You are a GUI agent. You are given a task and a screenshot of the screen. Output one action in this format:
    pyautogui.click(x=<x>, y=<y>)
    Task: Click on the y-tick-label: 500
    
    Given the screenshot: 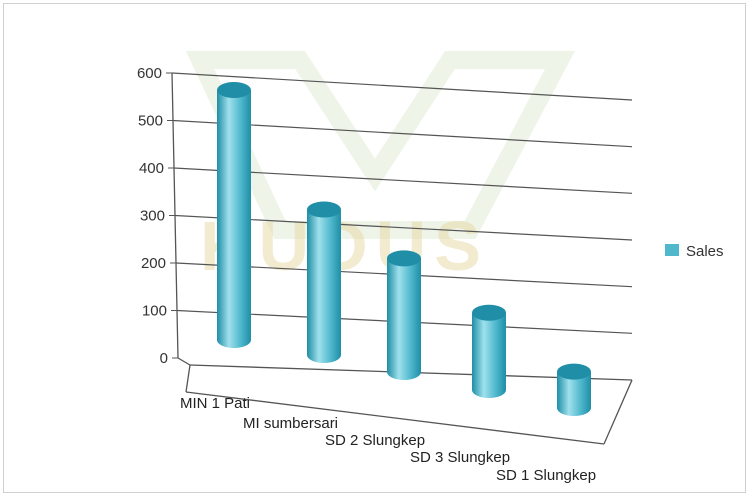 What is the action you would take?
    pyautogui.click(x=150, y=121)
    